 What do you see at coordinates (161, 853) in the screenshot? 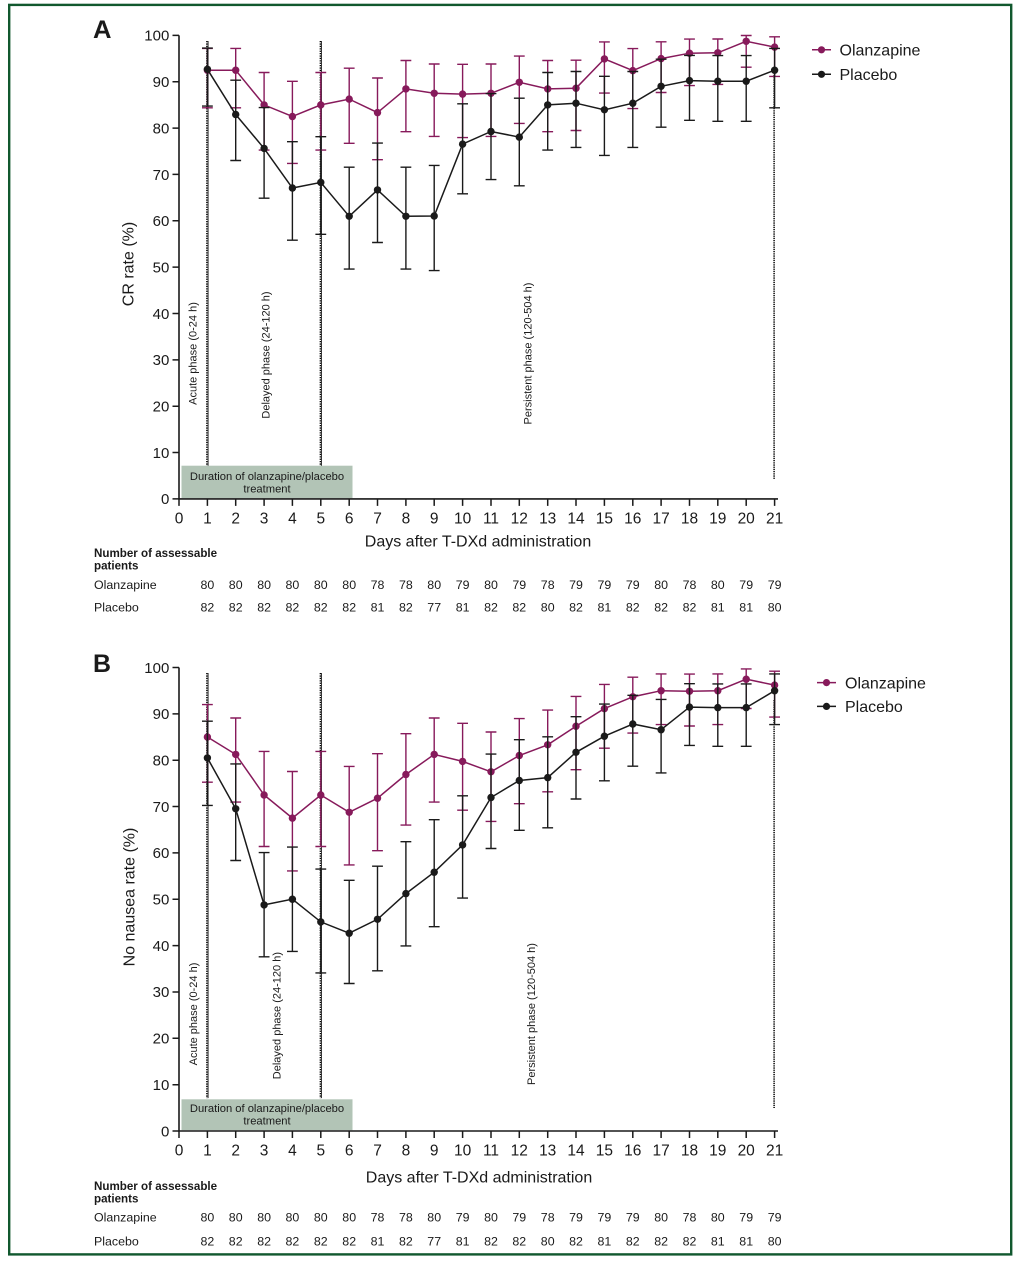
I see `svg-text: 60` at bounding box center [161, 853].